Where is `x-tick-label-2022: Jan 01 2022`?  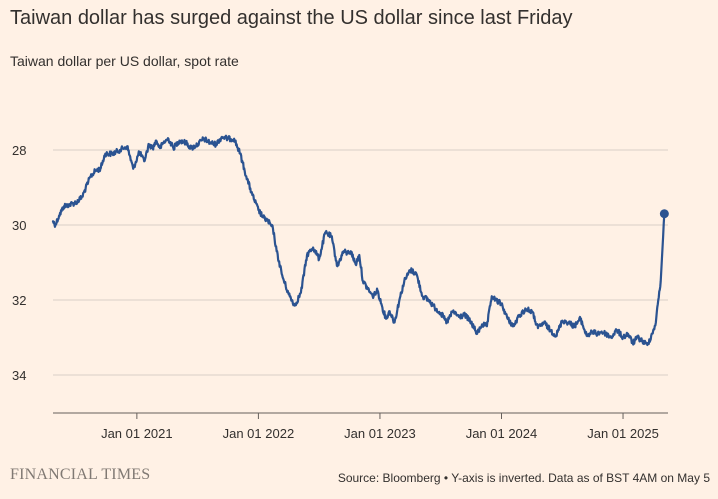 x-tick-label-2022: Jan 01 2022 is located at coordinates (259, 433).